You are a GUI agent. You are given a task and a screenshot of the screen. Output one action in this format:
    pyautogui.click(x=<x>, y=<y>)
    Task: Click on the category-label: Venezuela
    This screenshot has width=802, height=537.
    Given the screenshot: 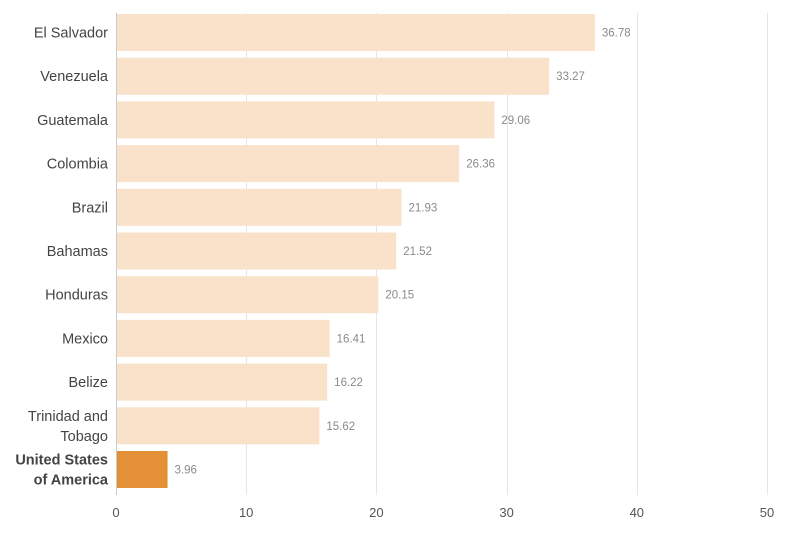 What is the action you would take?
    pyautogui.click(x=74, y=77)
    